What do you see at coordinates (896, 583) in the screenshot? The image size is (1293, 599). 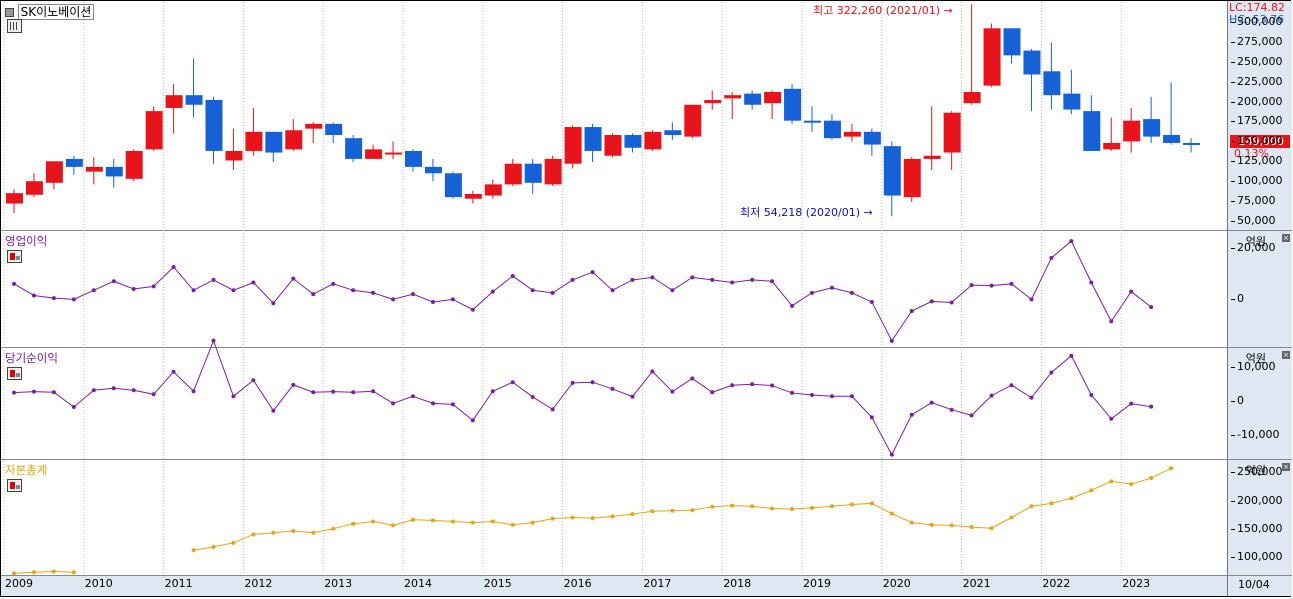 I see `x-tick-label: 2020` at bounding box center [896, 583].